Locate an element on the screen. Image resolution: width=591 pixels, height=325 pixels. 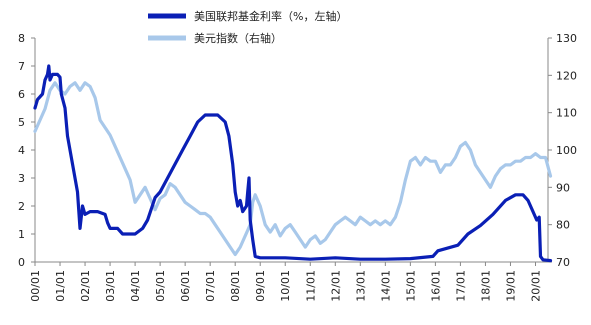
x-tick-label-09-01: 09/01 is located at coordinates (260, 286).